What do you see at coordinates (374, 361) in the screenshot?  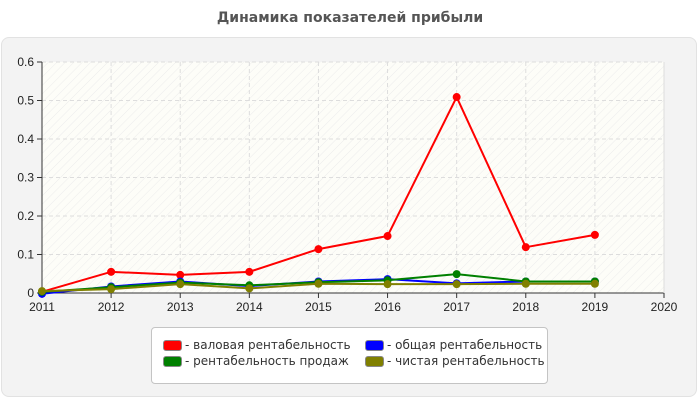 I see `legend-swatch-olive` at bounding box center [374, 361].